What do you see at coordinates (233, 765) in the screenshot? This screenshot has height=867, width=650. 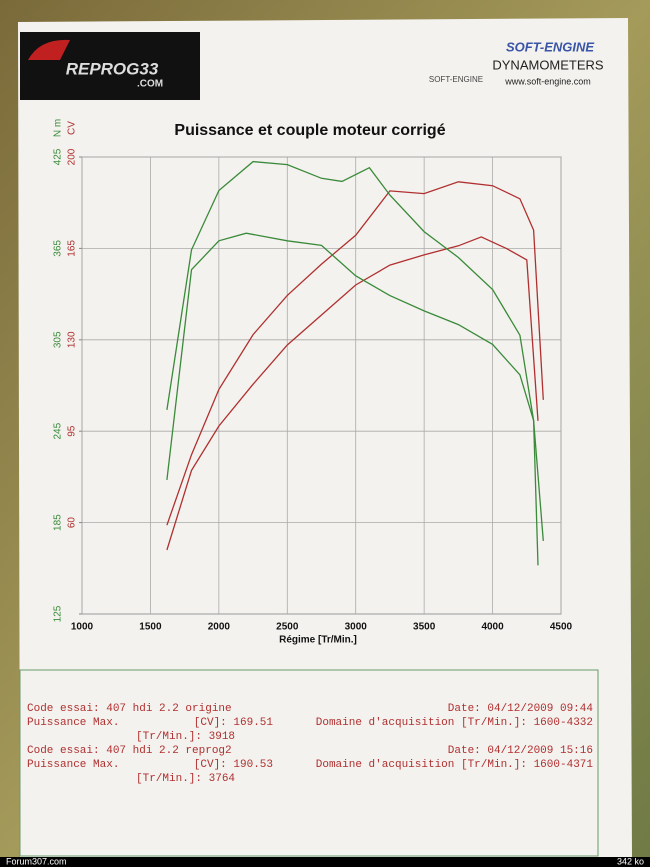 I see `power: [CV]: 190.53` at bounding box center [233, 765].